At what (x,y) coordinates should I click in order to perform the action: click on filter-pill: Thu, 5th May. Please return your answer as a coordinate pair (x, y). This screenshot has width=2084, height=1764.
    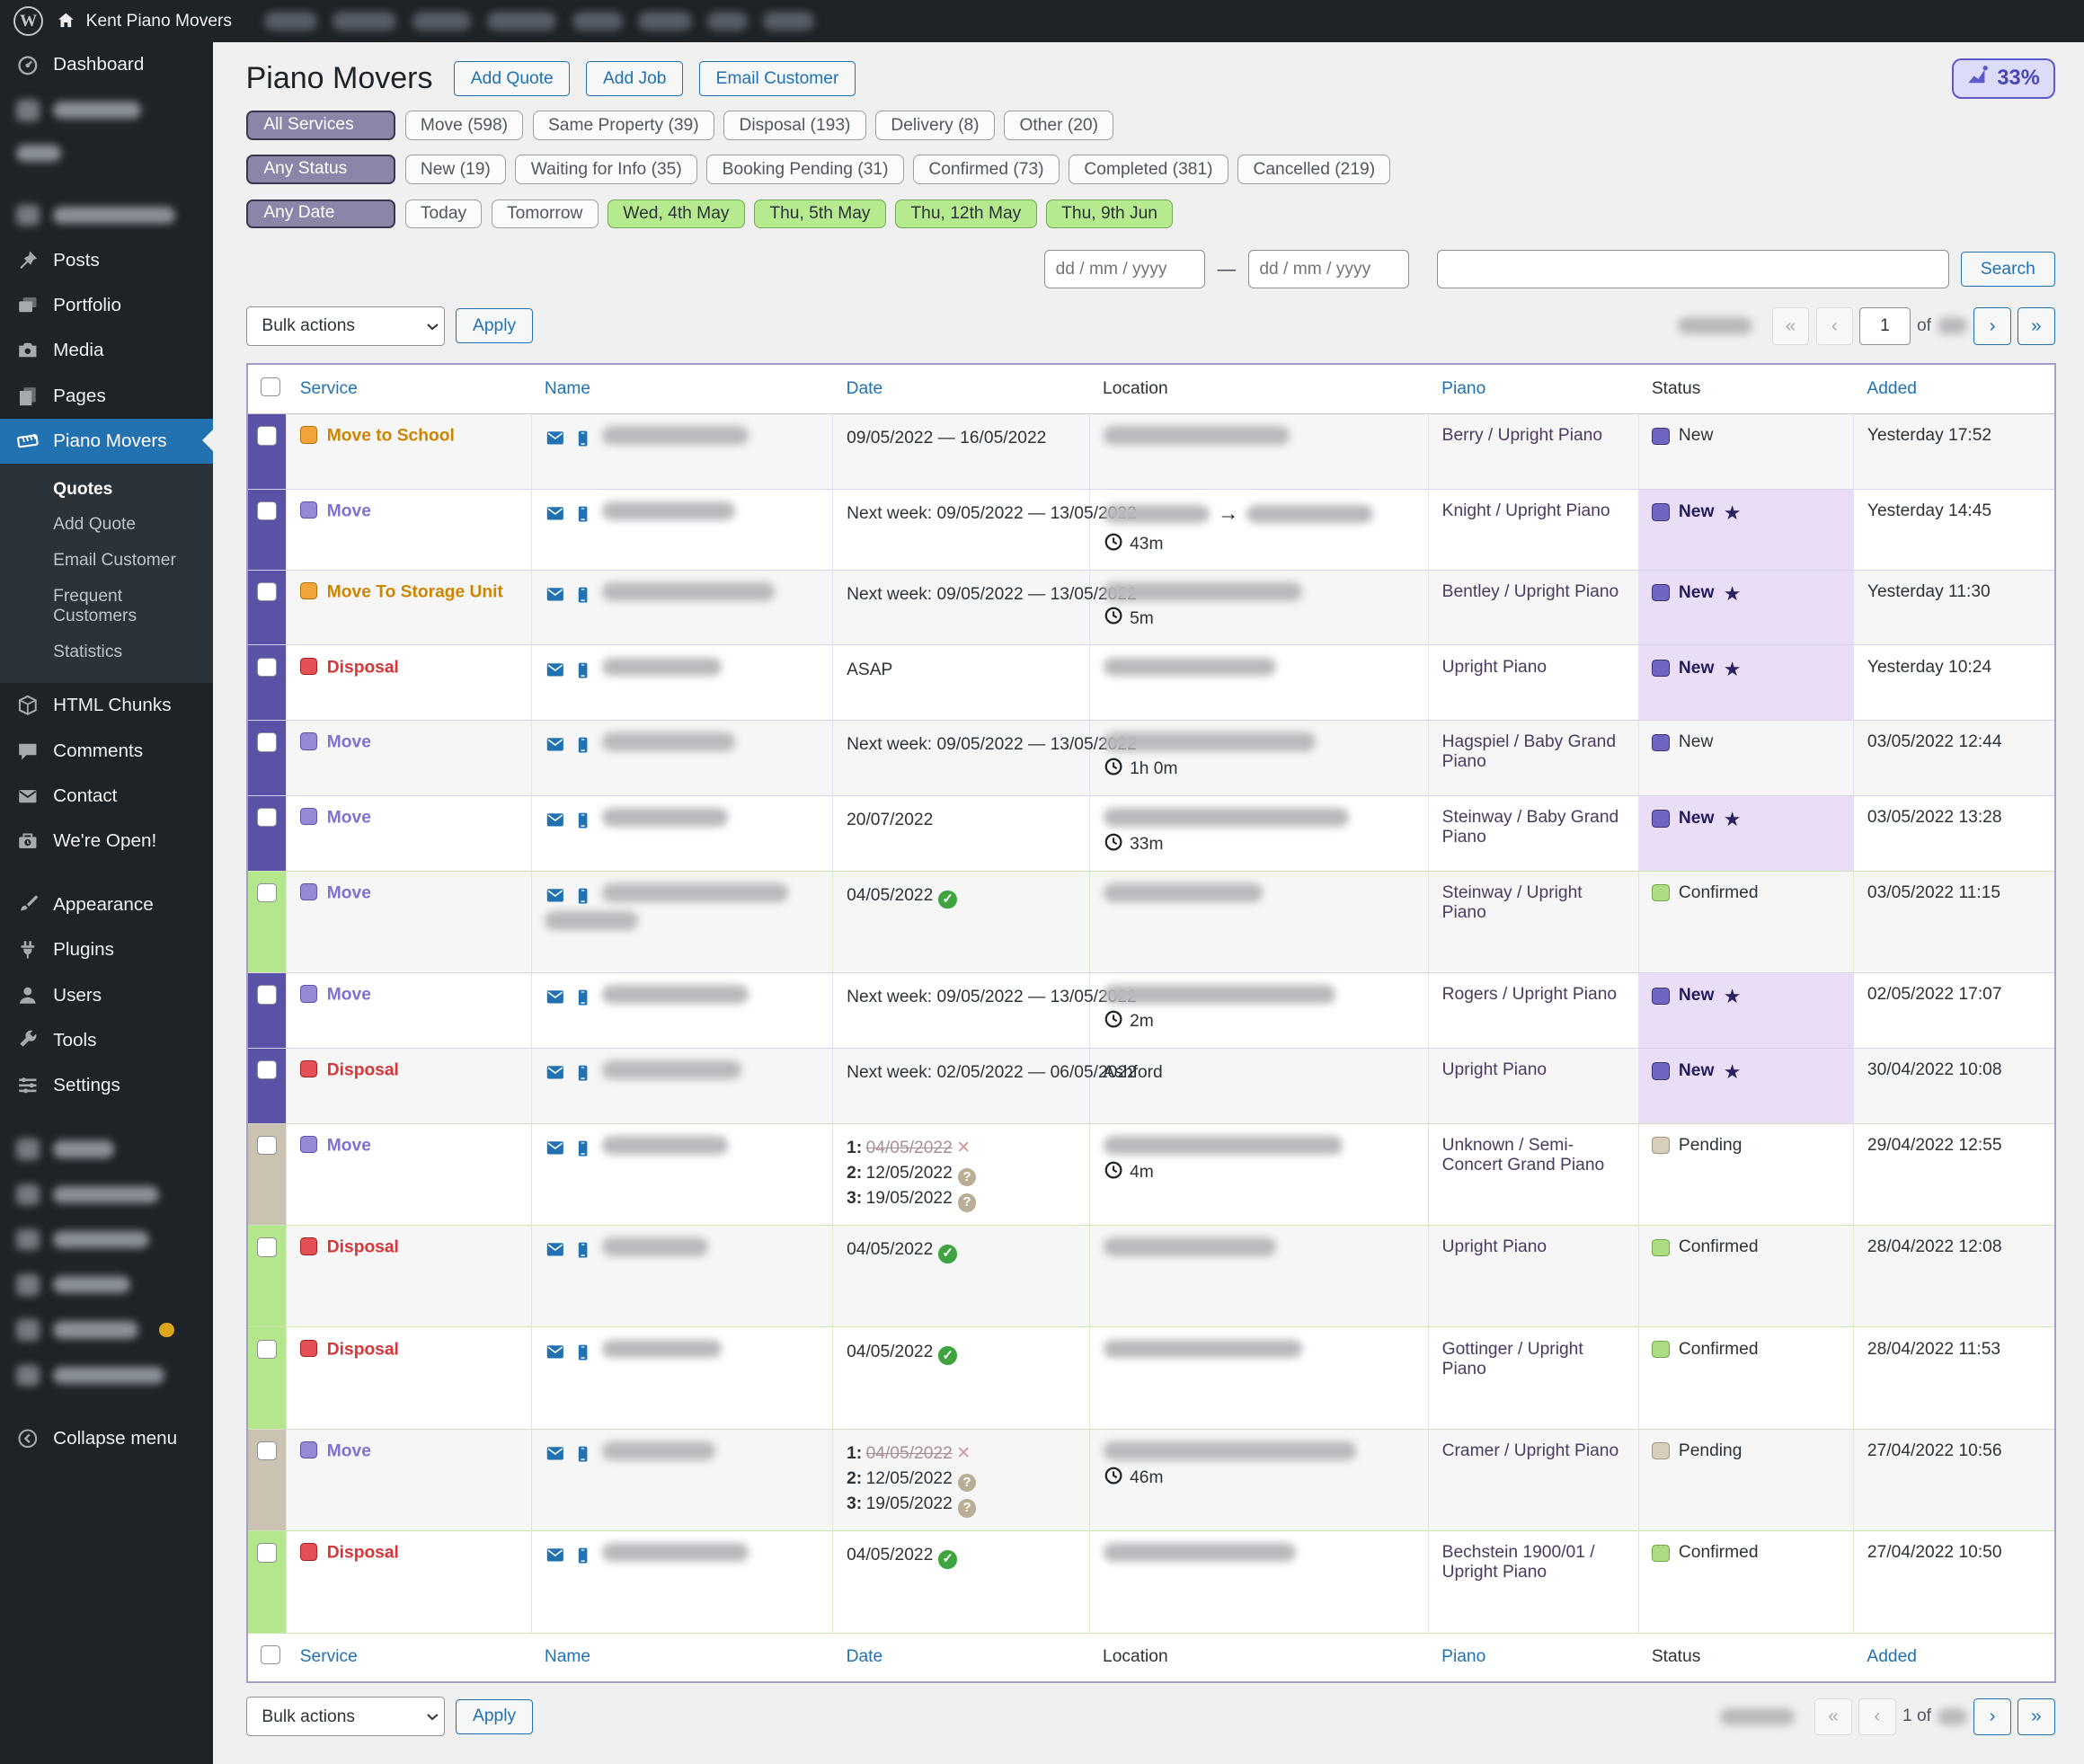
    Looking at the image, I should click on (820, 214).